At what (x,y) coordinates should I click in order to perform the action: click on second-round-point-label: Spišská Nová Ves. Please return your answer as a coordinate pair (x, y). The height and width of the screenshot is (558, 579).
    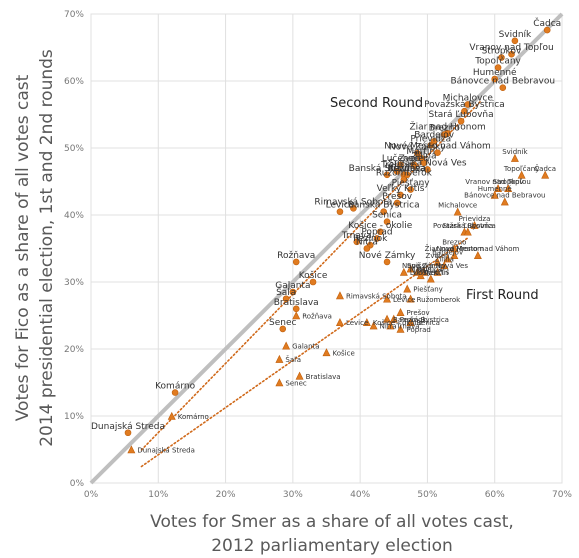
    Looking at the image, I should click on (427, 162).